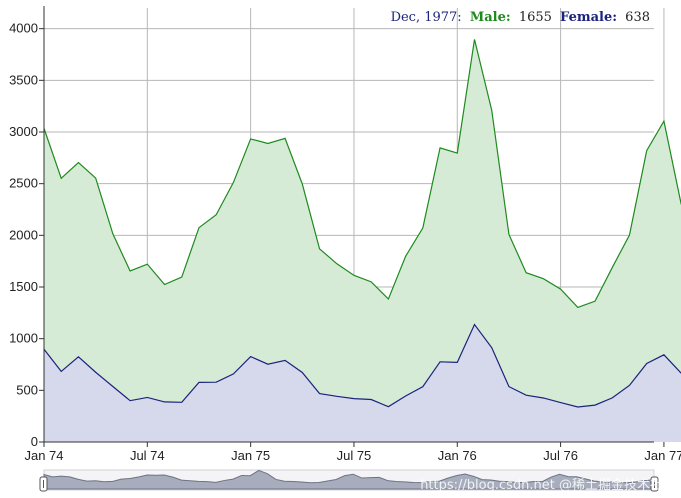 The width and height of the screenshot is (681, 498). Describe the element at coordinates (23, 183) in the screenshot. I see `y-tick-label: 2500` at that location.